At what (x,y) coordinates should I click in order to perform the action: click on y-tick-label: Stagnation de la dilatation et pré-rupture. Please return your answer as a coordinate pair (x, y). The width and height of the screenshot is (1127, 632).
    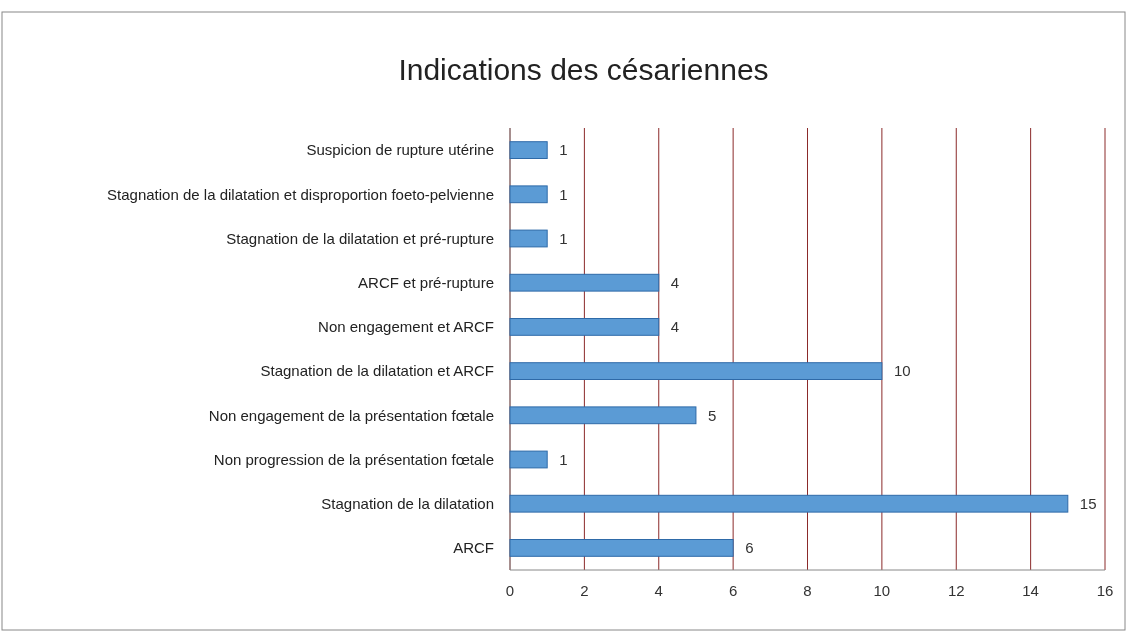
    Looking at the image, I should click on (360, 238).